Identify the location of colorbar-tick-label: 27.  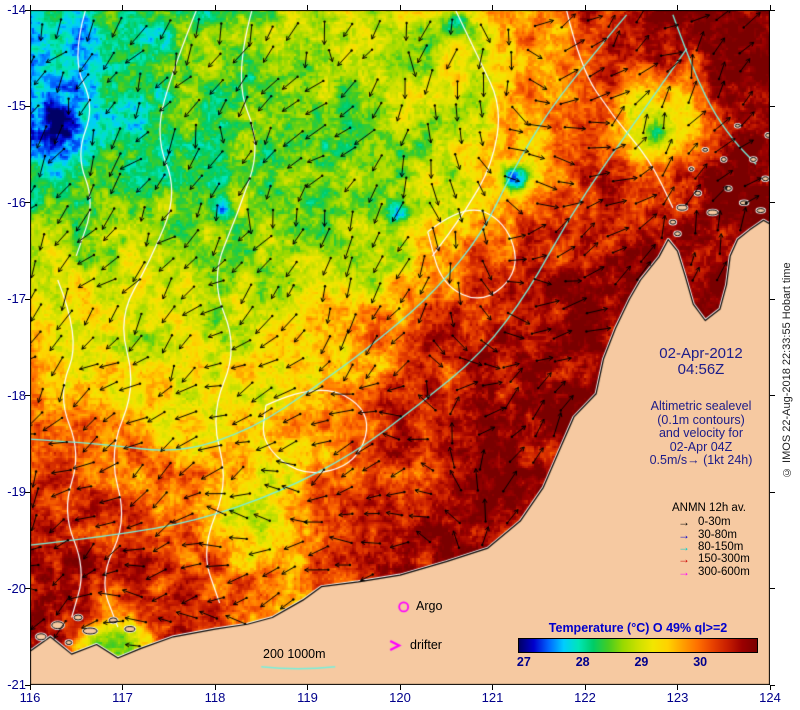
(523, 662).